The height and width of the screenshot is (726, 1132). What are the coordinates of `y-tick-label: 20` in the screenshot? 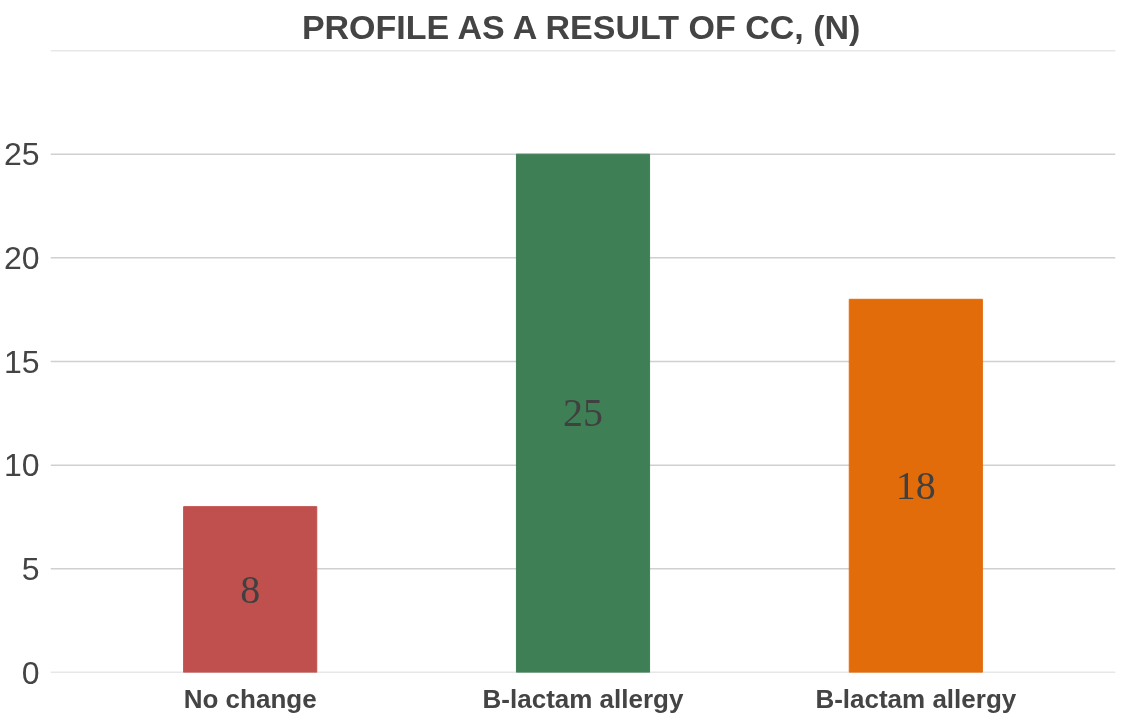 It's located at (21, 257).